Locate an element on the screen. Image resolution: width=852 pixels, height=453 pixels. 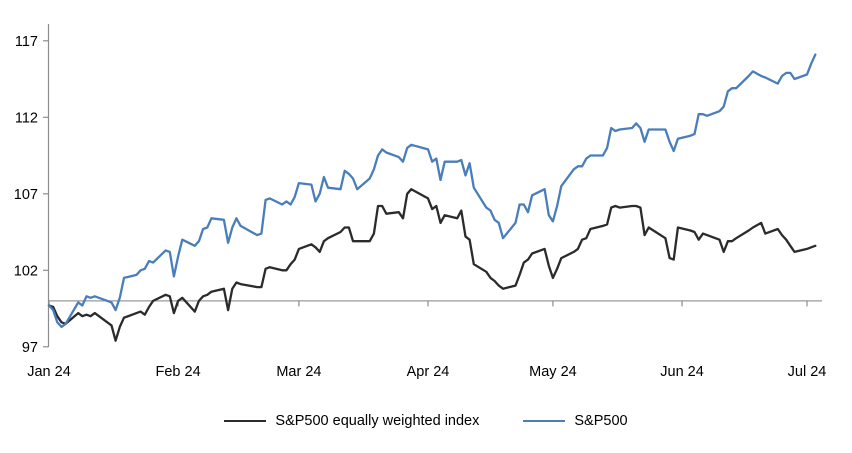
x-axis-tick-label: Jan 24 is located at coordinates (49, 372).